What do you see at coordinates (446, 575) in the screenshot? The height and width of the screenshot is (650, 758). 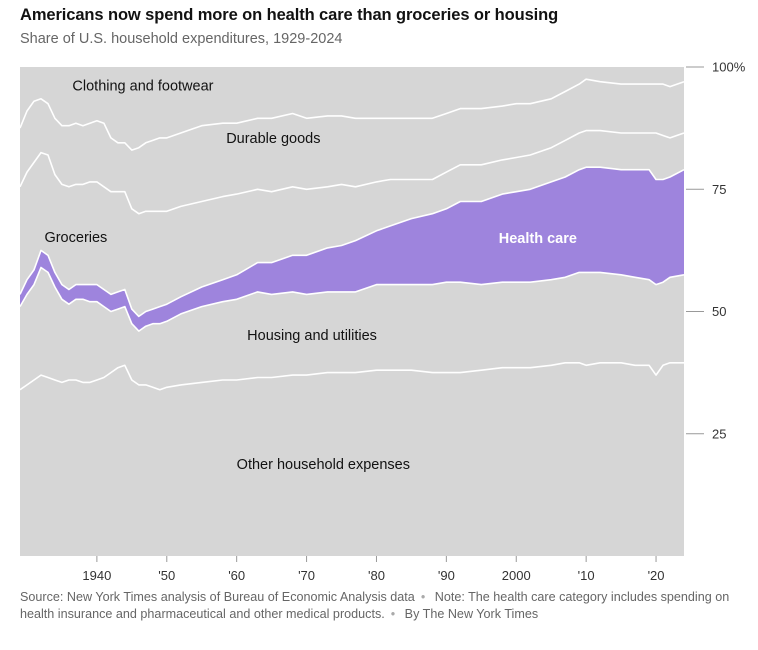 I see `x-tick-label: '90` at bounding box center [446, 575].